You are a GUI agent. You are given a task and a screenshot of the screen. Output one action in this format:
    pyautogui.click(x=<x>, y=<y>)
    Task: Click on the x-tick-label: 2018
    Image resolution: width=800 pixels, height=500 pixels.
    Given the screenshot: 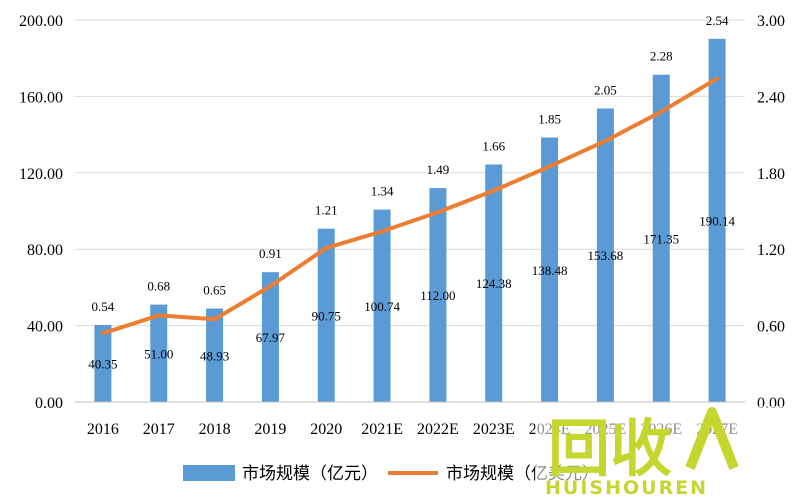 What is the action you would take?
    pyautogui.click(x=215, y=429)
    